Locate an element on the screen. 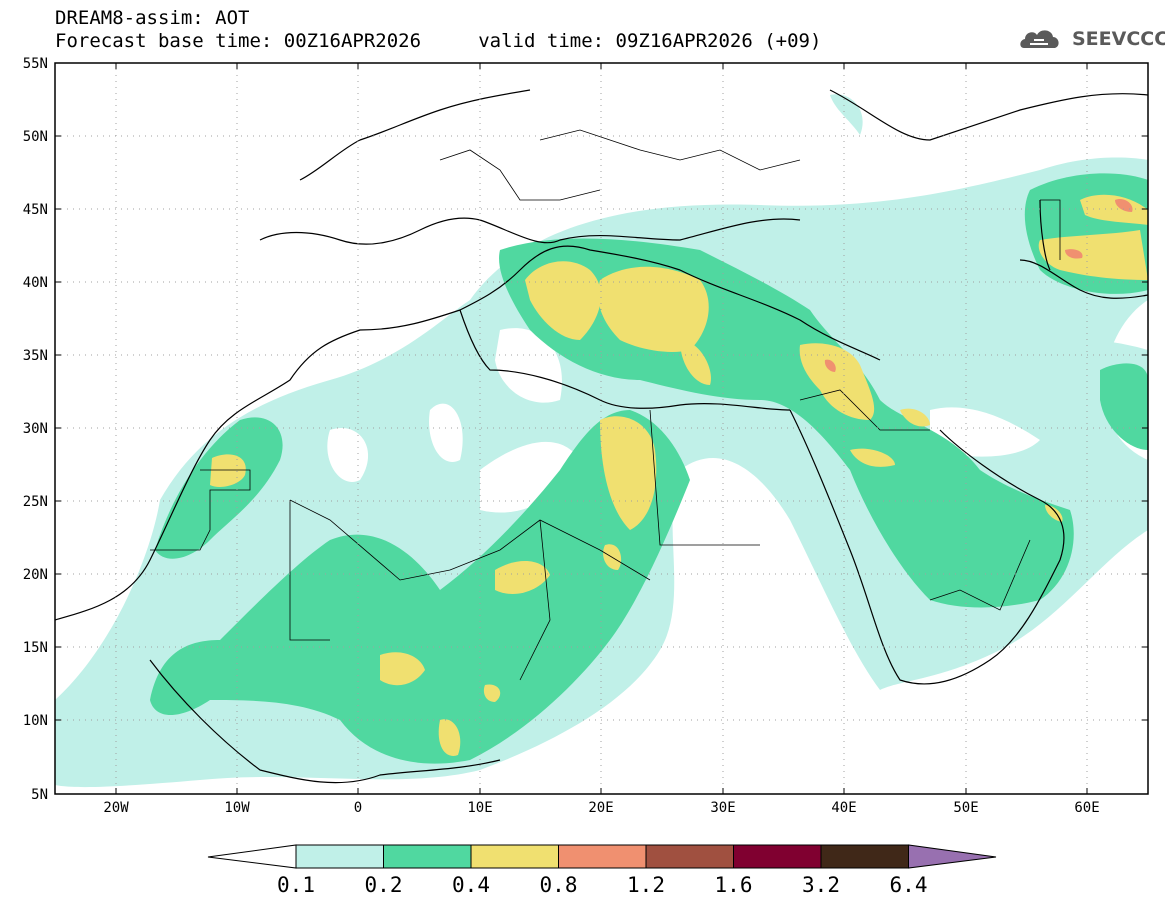 This screenshot has height=905, width=1165. lat-label-35n: 35N is located at coordinates (35, 356).